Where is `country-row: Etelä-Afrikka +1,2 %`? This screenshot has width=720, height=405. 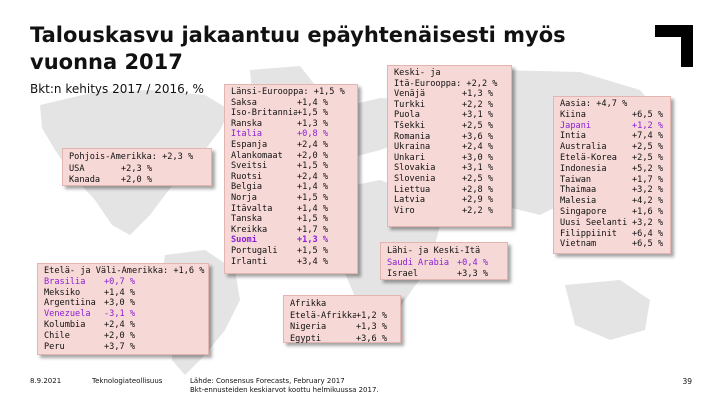 country-row: Etelä-Afrikka +1,2 % is located at coordinates (342, 317).